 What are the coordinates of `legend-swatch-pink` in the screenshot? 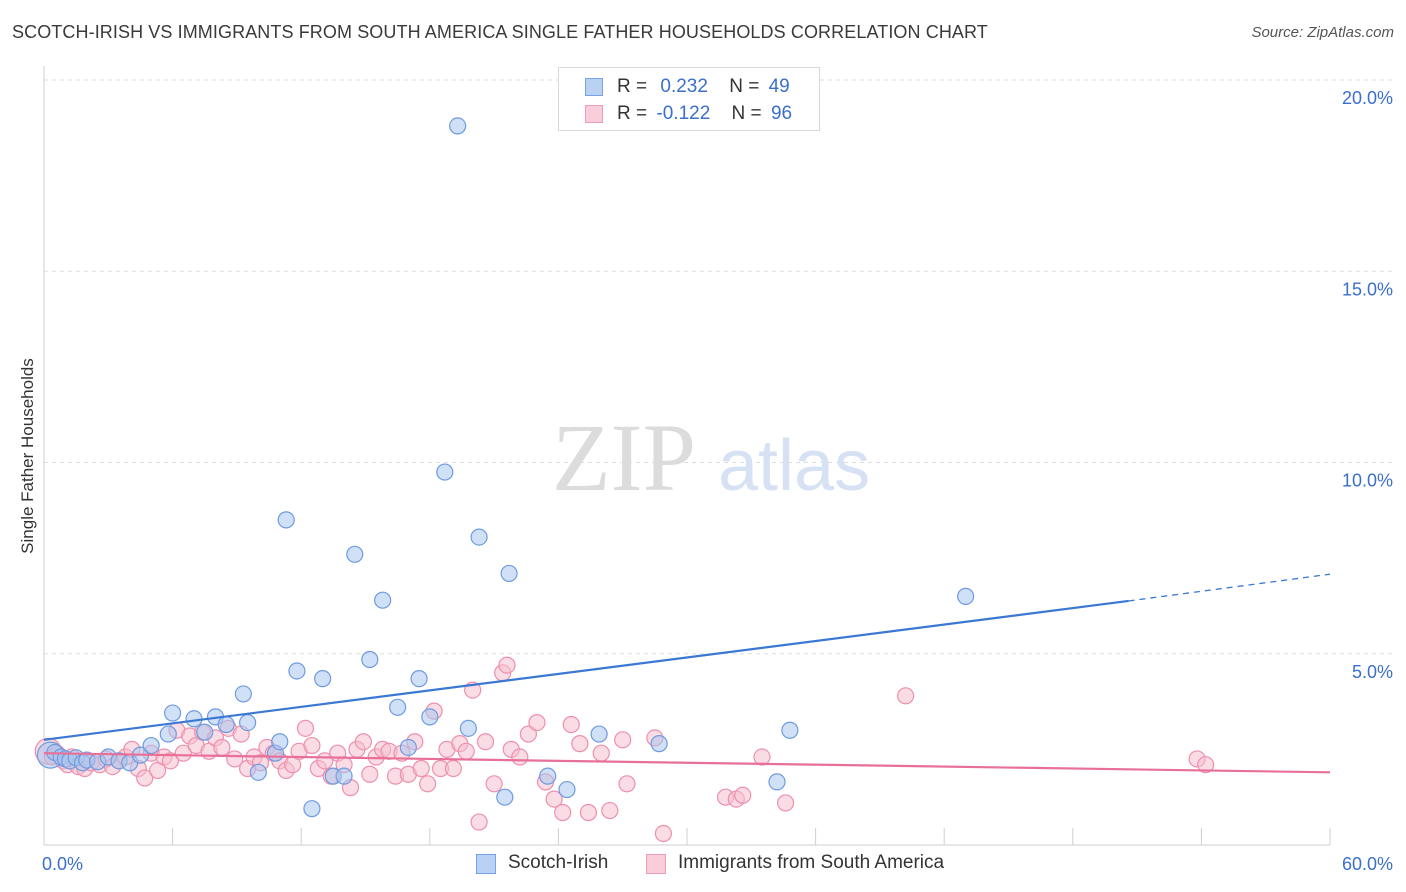 It's located at (594, 114).